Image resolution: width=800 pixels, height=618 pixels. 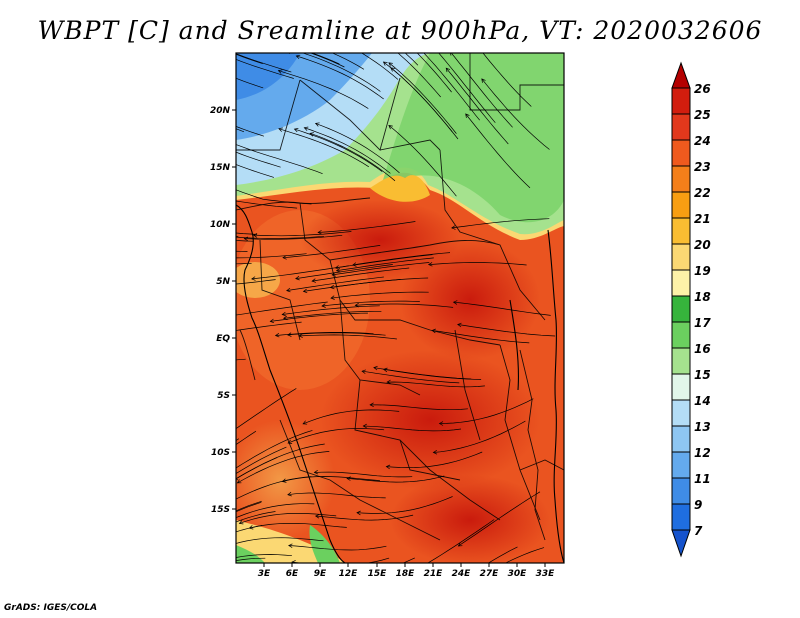 What do you see at coordinates (434, 574) in the screenshot?
I see `lon-label-21e: 21E` at bounding box center [434, 574].